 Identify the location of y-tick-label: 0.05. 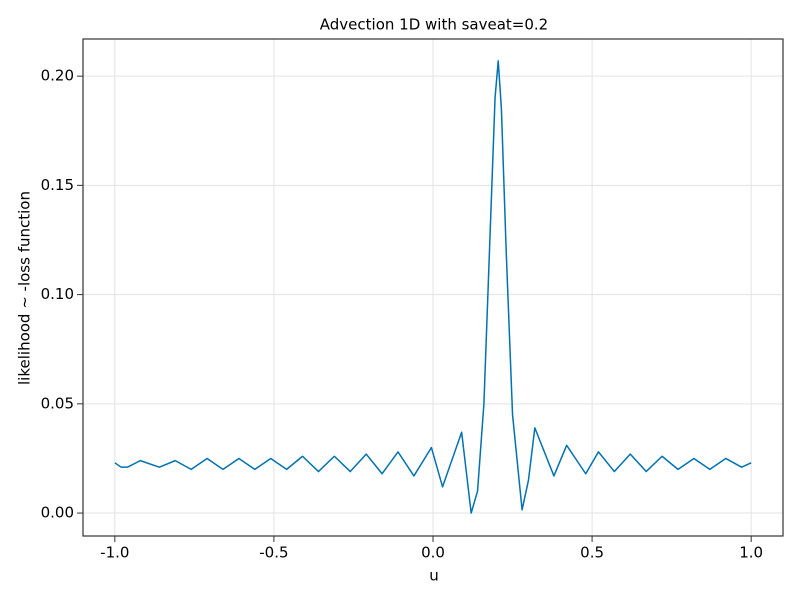
(57, 403).